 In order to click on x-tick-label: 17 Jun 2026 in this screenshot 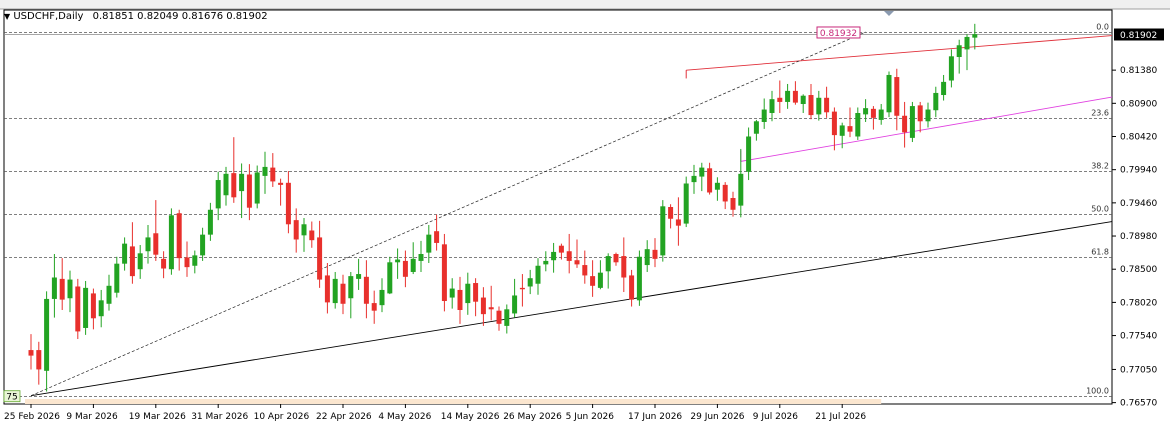, I will do `click(655, 417)`.